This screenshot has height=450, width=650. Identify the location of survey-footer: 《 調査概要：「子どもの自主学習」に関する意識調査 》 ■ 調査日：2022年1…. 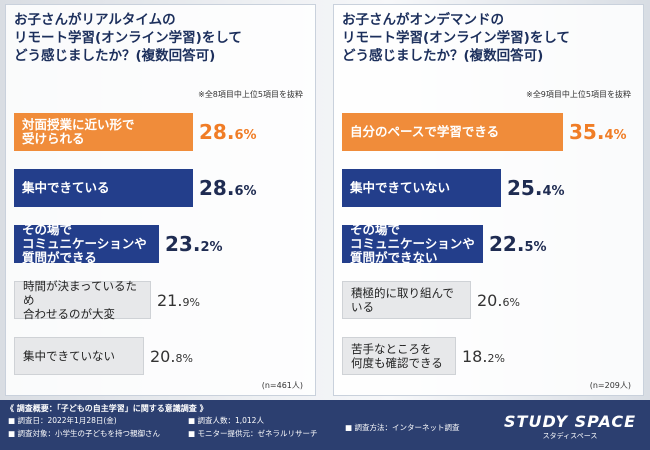
(325, 425).